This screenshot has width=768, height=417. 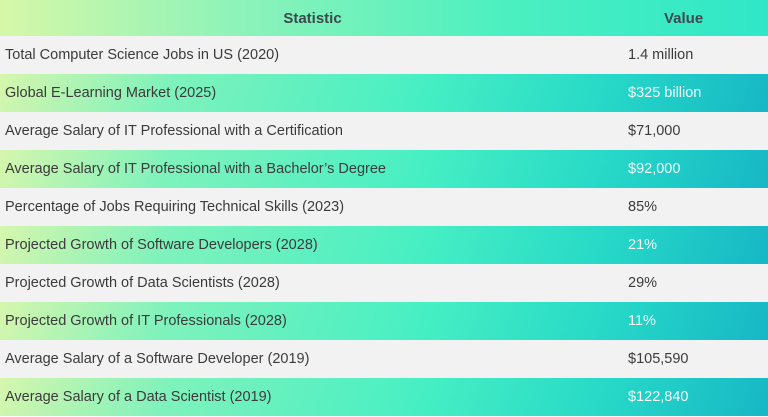 What do you see at coordinates (658, 397) in the screenshot?
I see `value-cell: $122,840` at bounding box center [658, 397].